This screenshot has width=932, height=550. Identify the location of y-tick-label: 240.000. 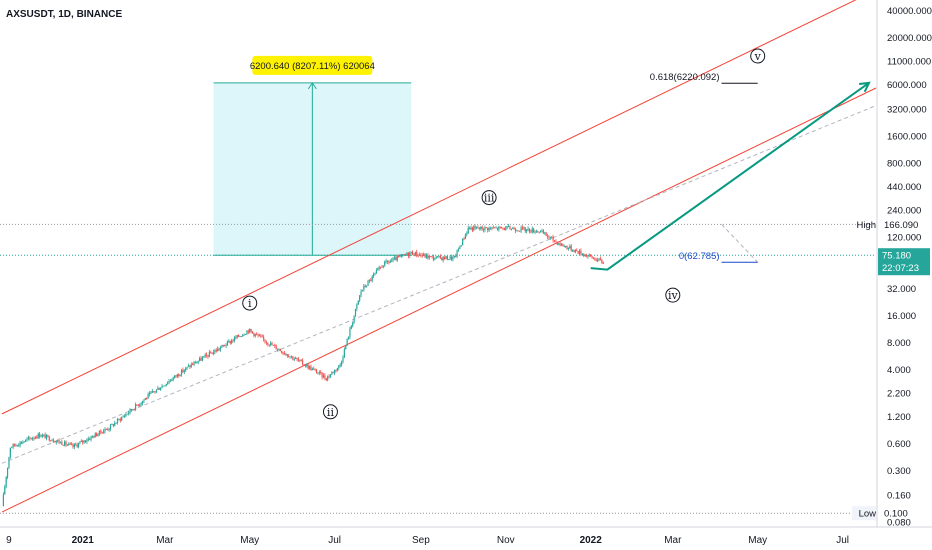
(904, 210).